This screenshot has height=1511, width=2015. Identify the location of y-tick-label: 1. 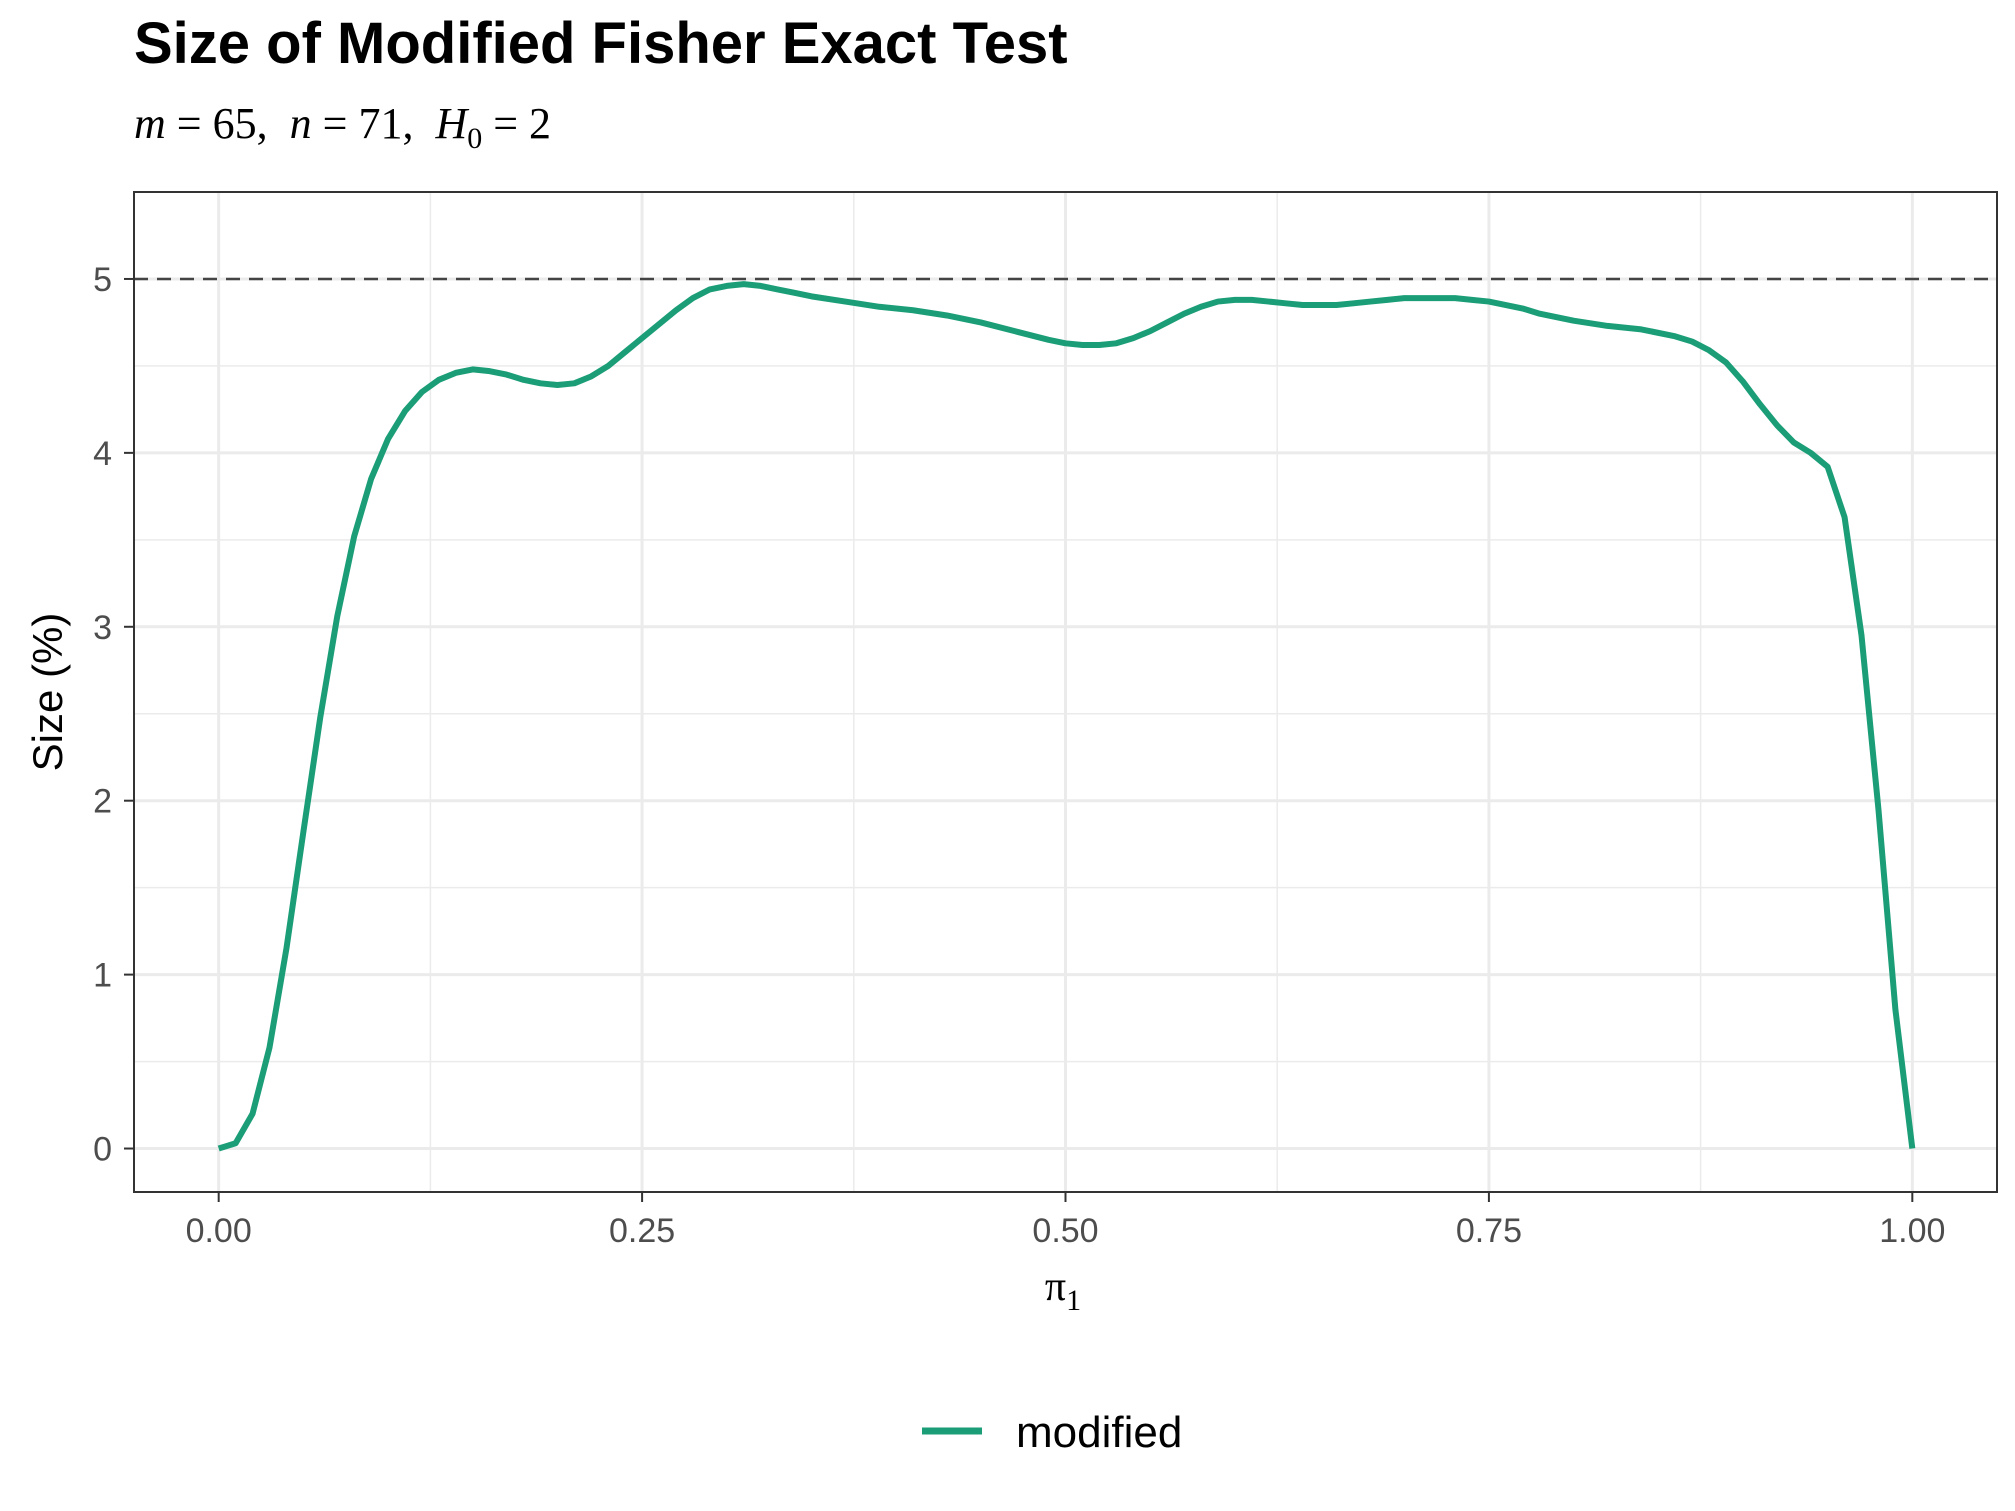
(102, 976).